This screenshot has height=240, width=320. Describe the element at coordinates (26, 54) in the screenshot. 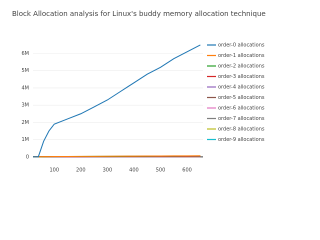

I see `y-tick-label: 6M` at that location.